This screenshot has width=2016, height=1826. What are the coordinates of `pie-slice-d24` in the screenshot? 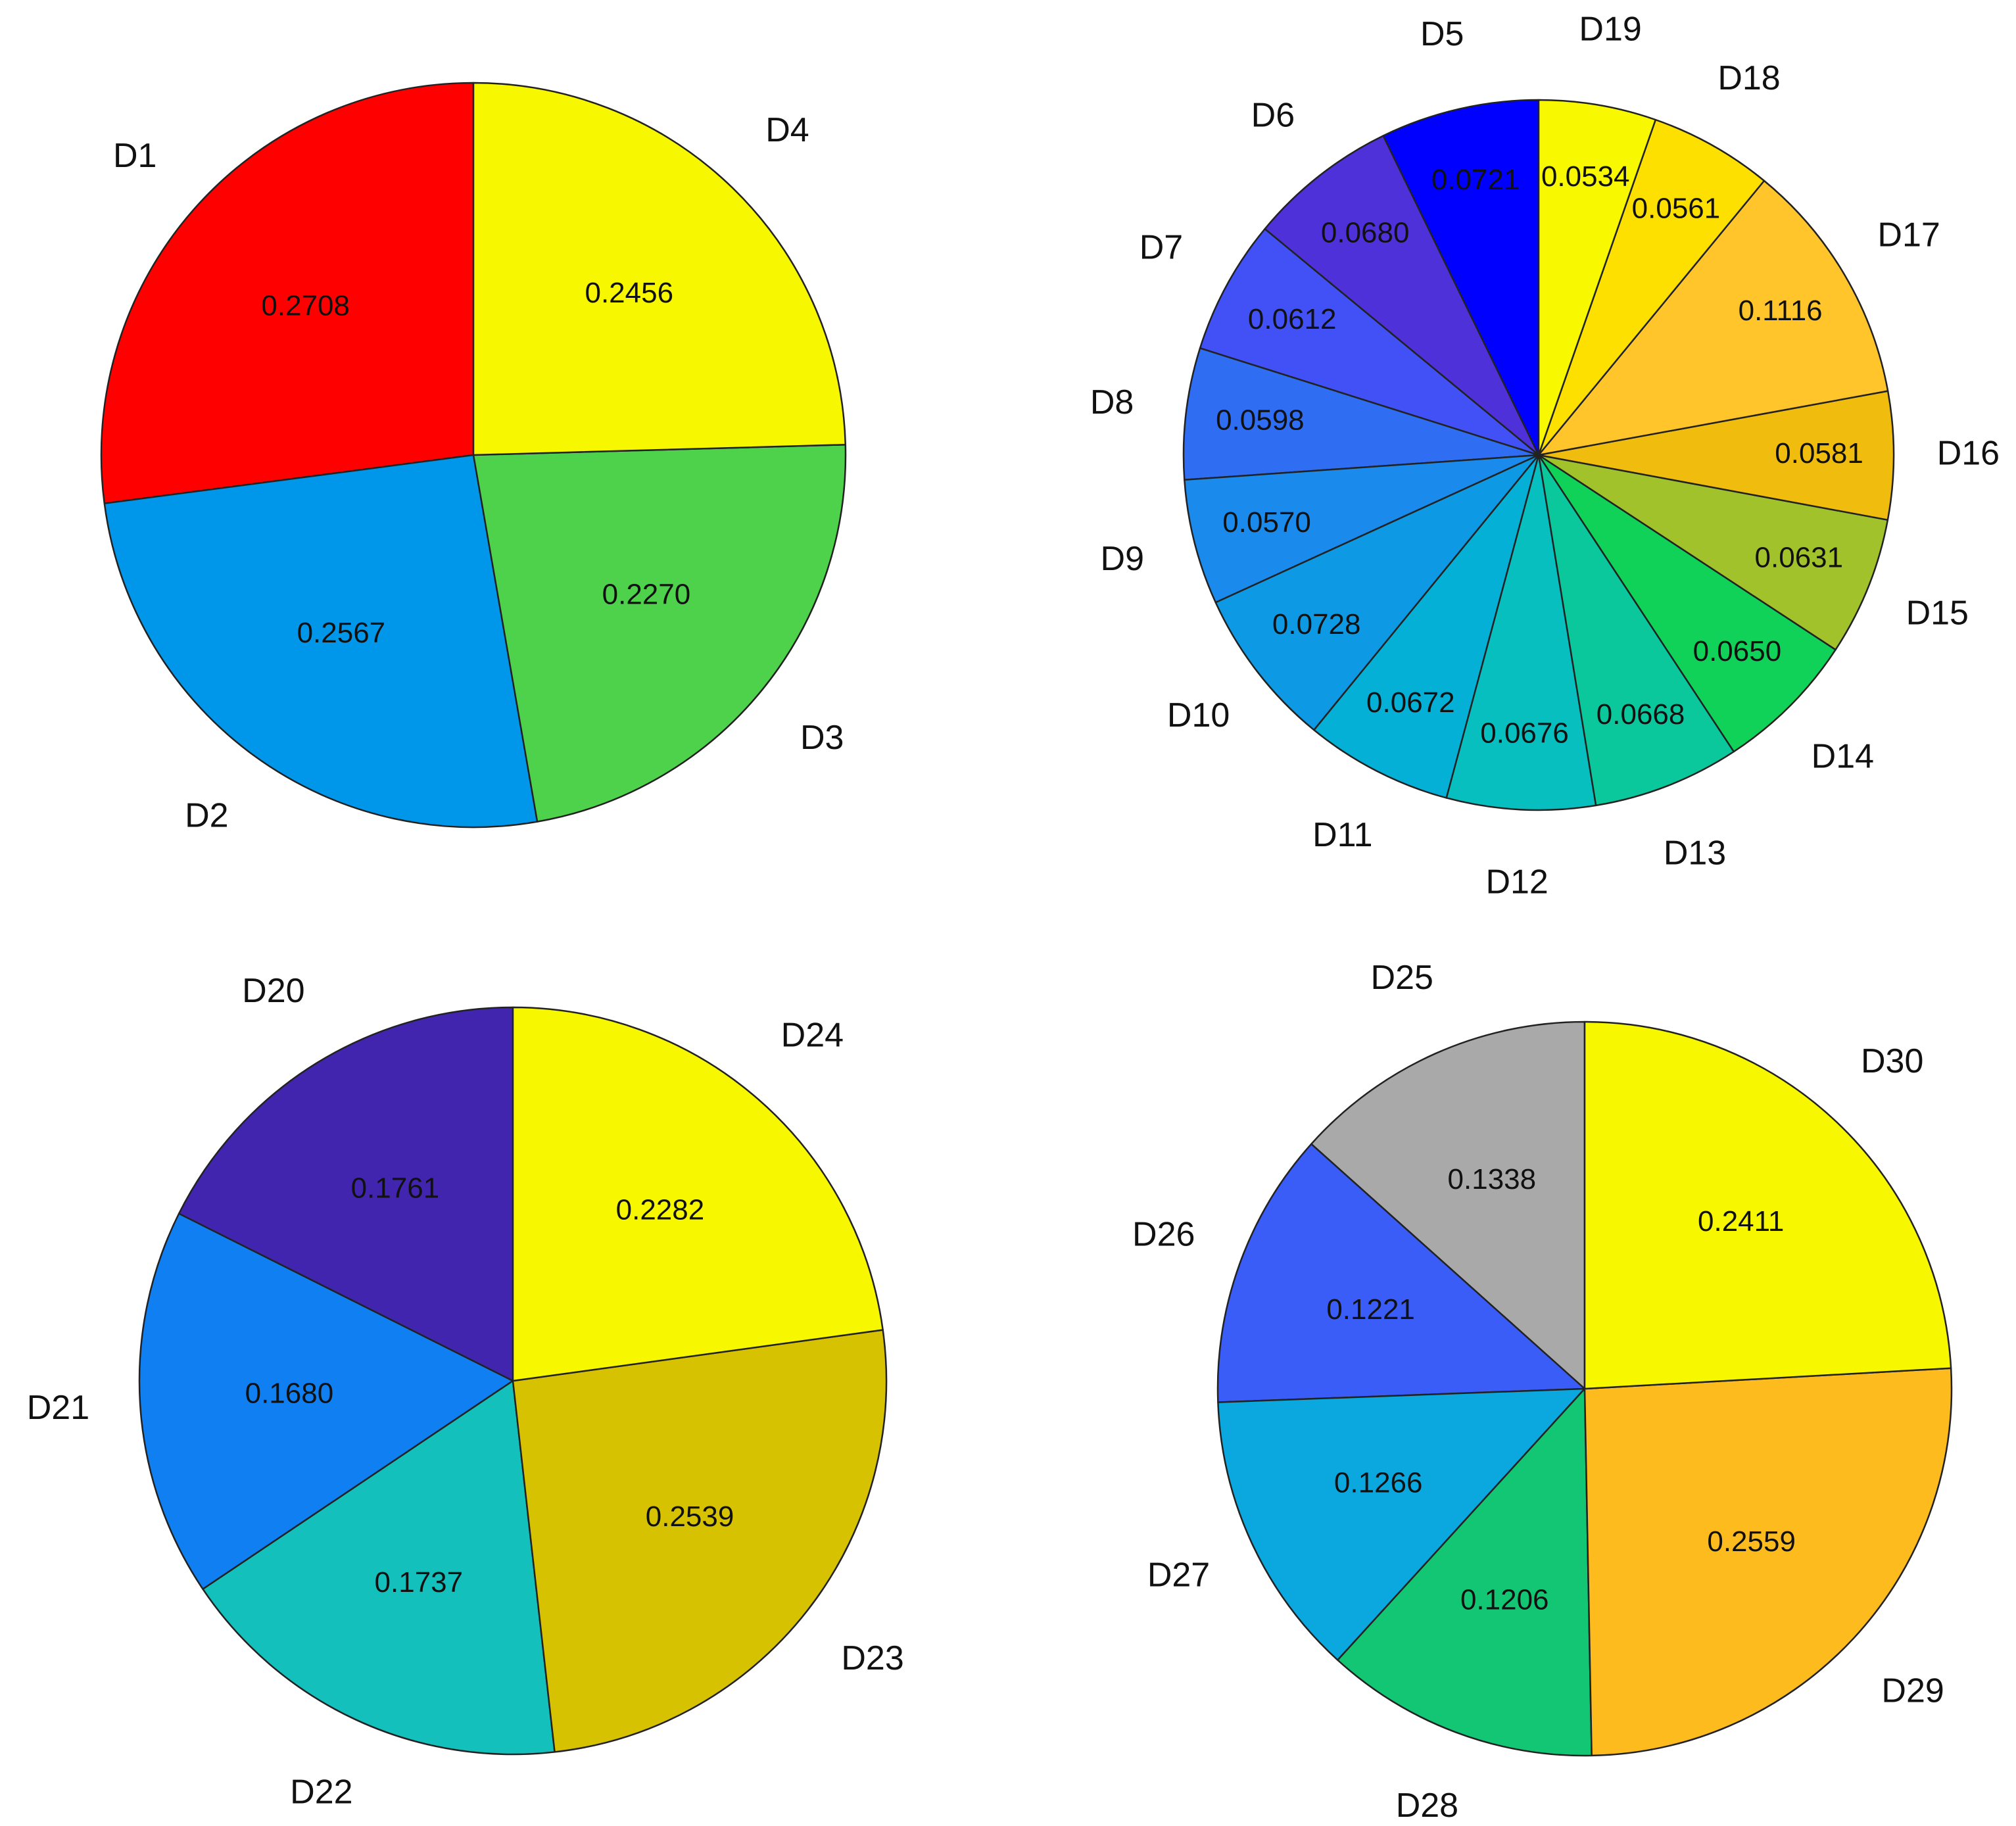 It's located at (698, 1194).